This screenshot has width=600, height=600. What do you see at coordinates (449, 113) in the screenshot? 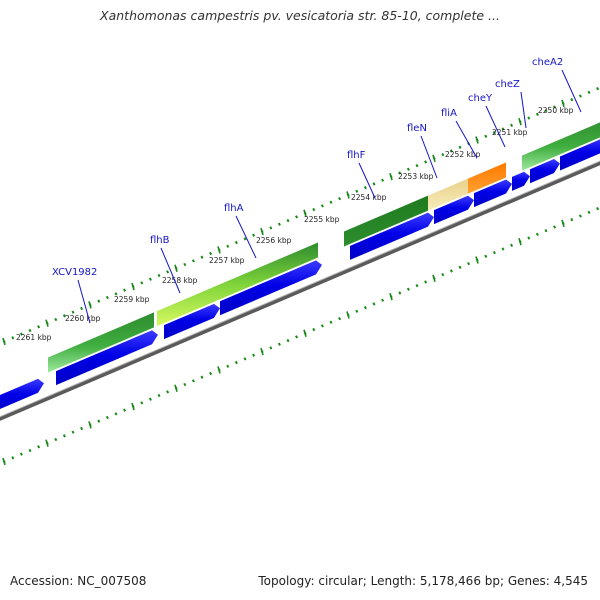
I see `gene-label: fliA` at bounding box center [449, 113].